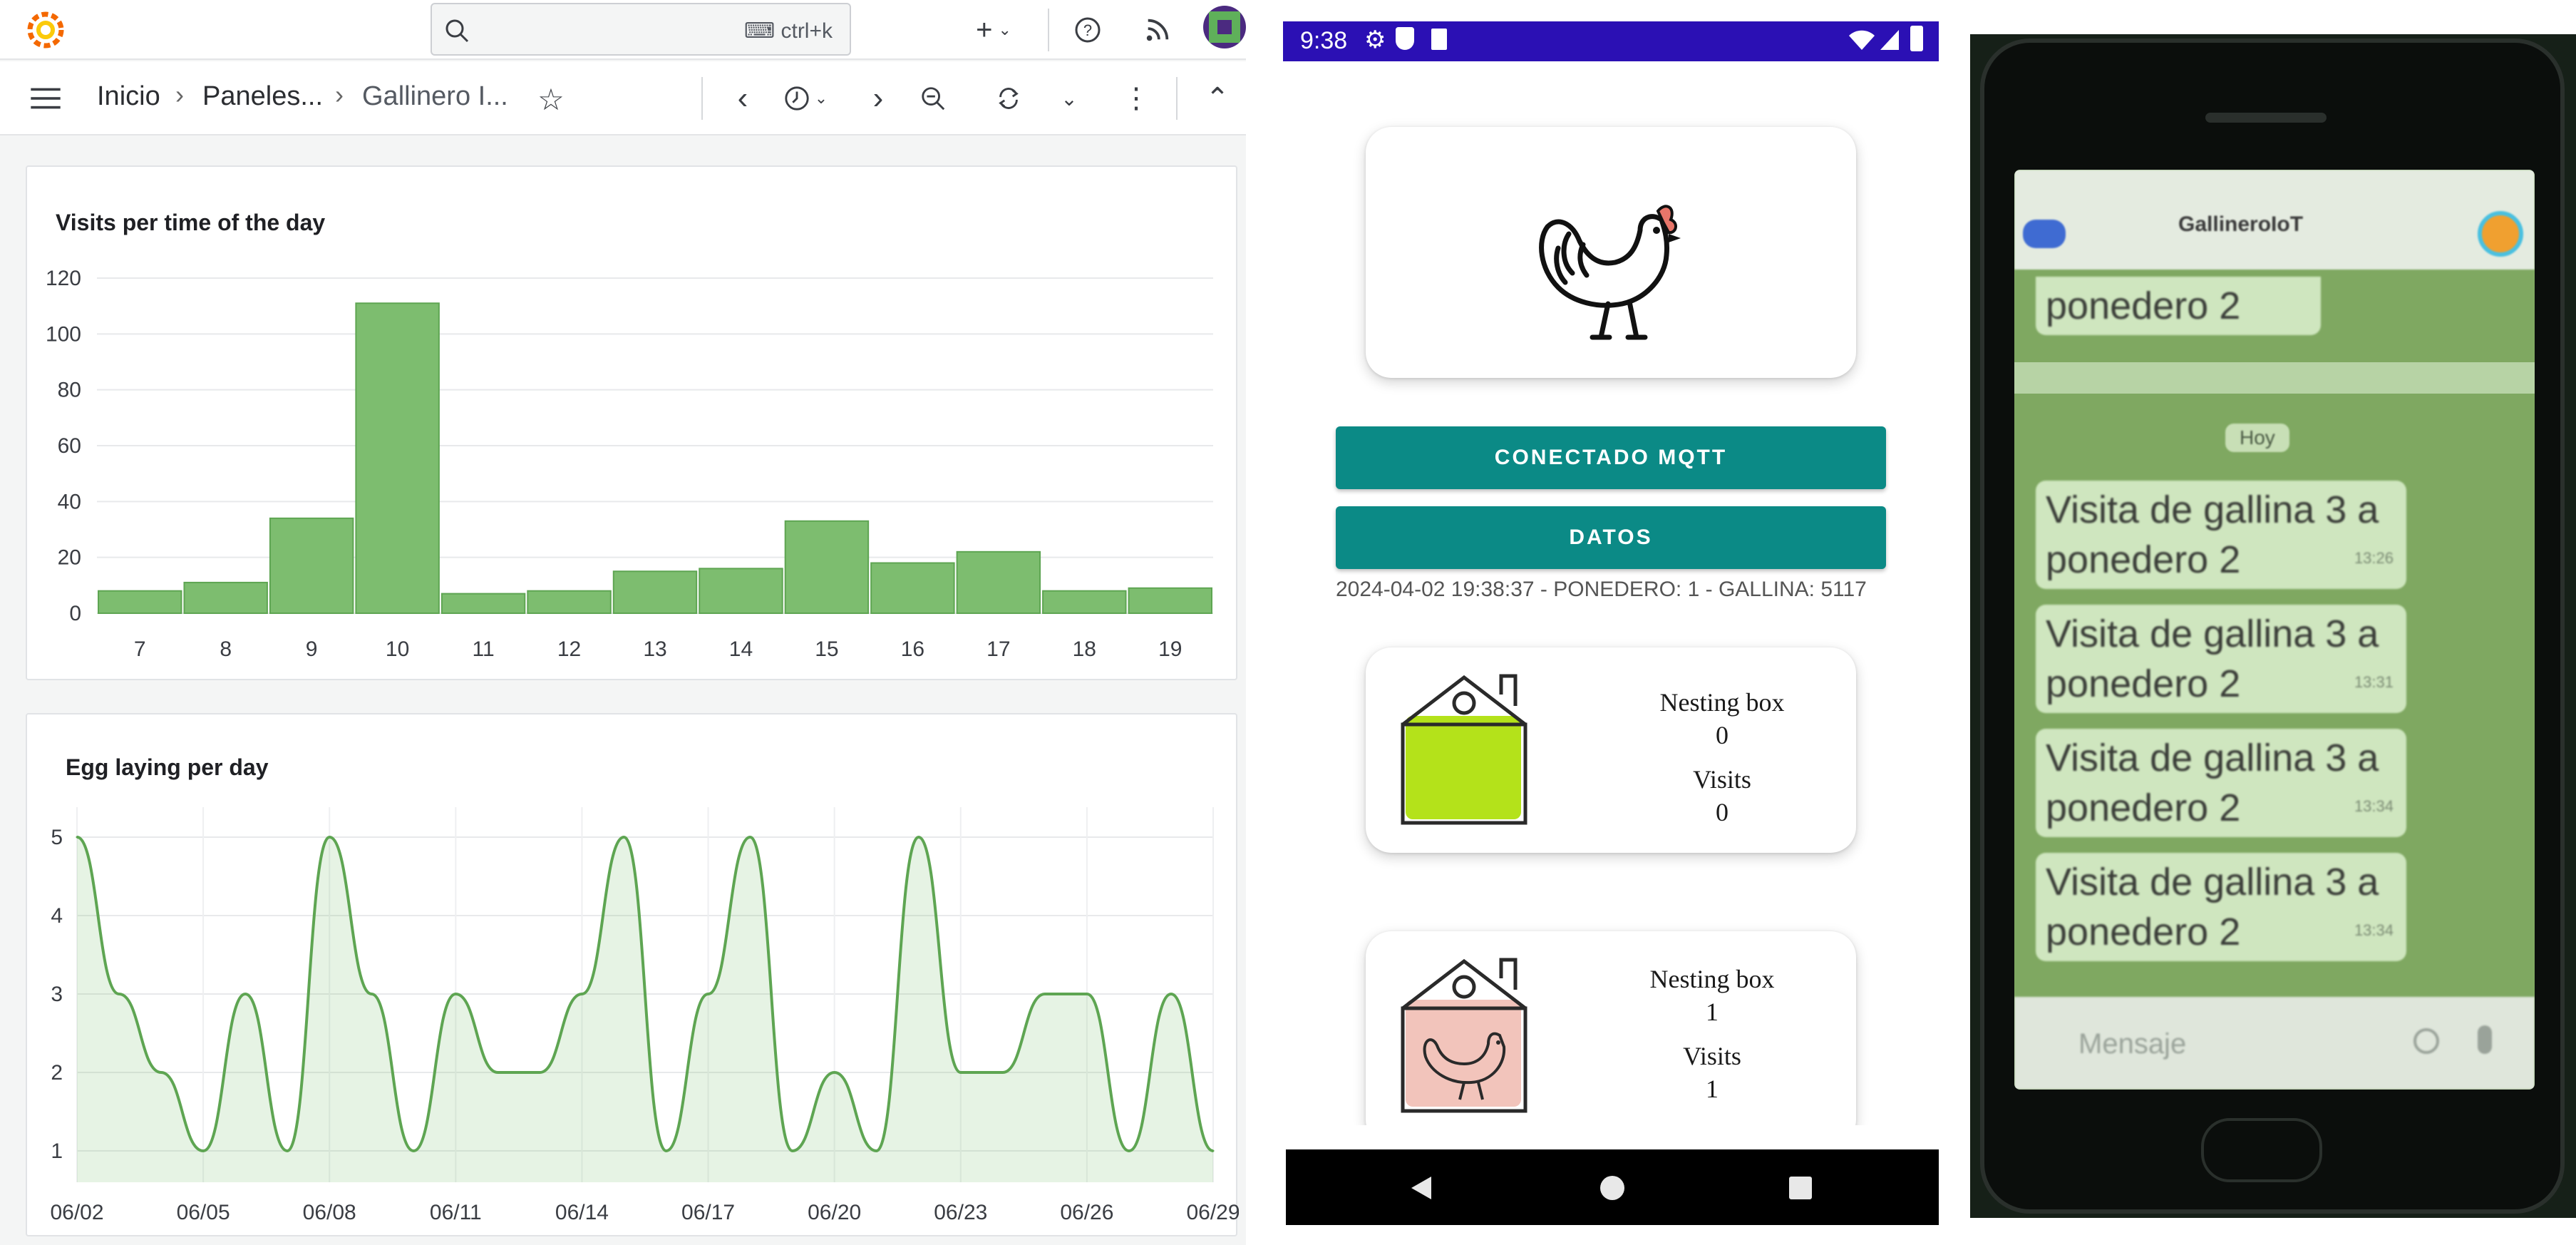 This screenshot has height=1245, width=2576. Describe the element at coordinates (742, 98) in the screenshot. I see `chevron-left-icon: ‹` at that location.